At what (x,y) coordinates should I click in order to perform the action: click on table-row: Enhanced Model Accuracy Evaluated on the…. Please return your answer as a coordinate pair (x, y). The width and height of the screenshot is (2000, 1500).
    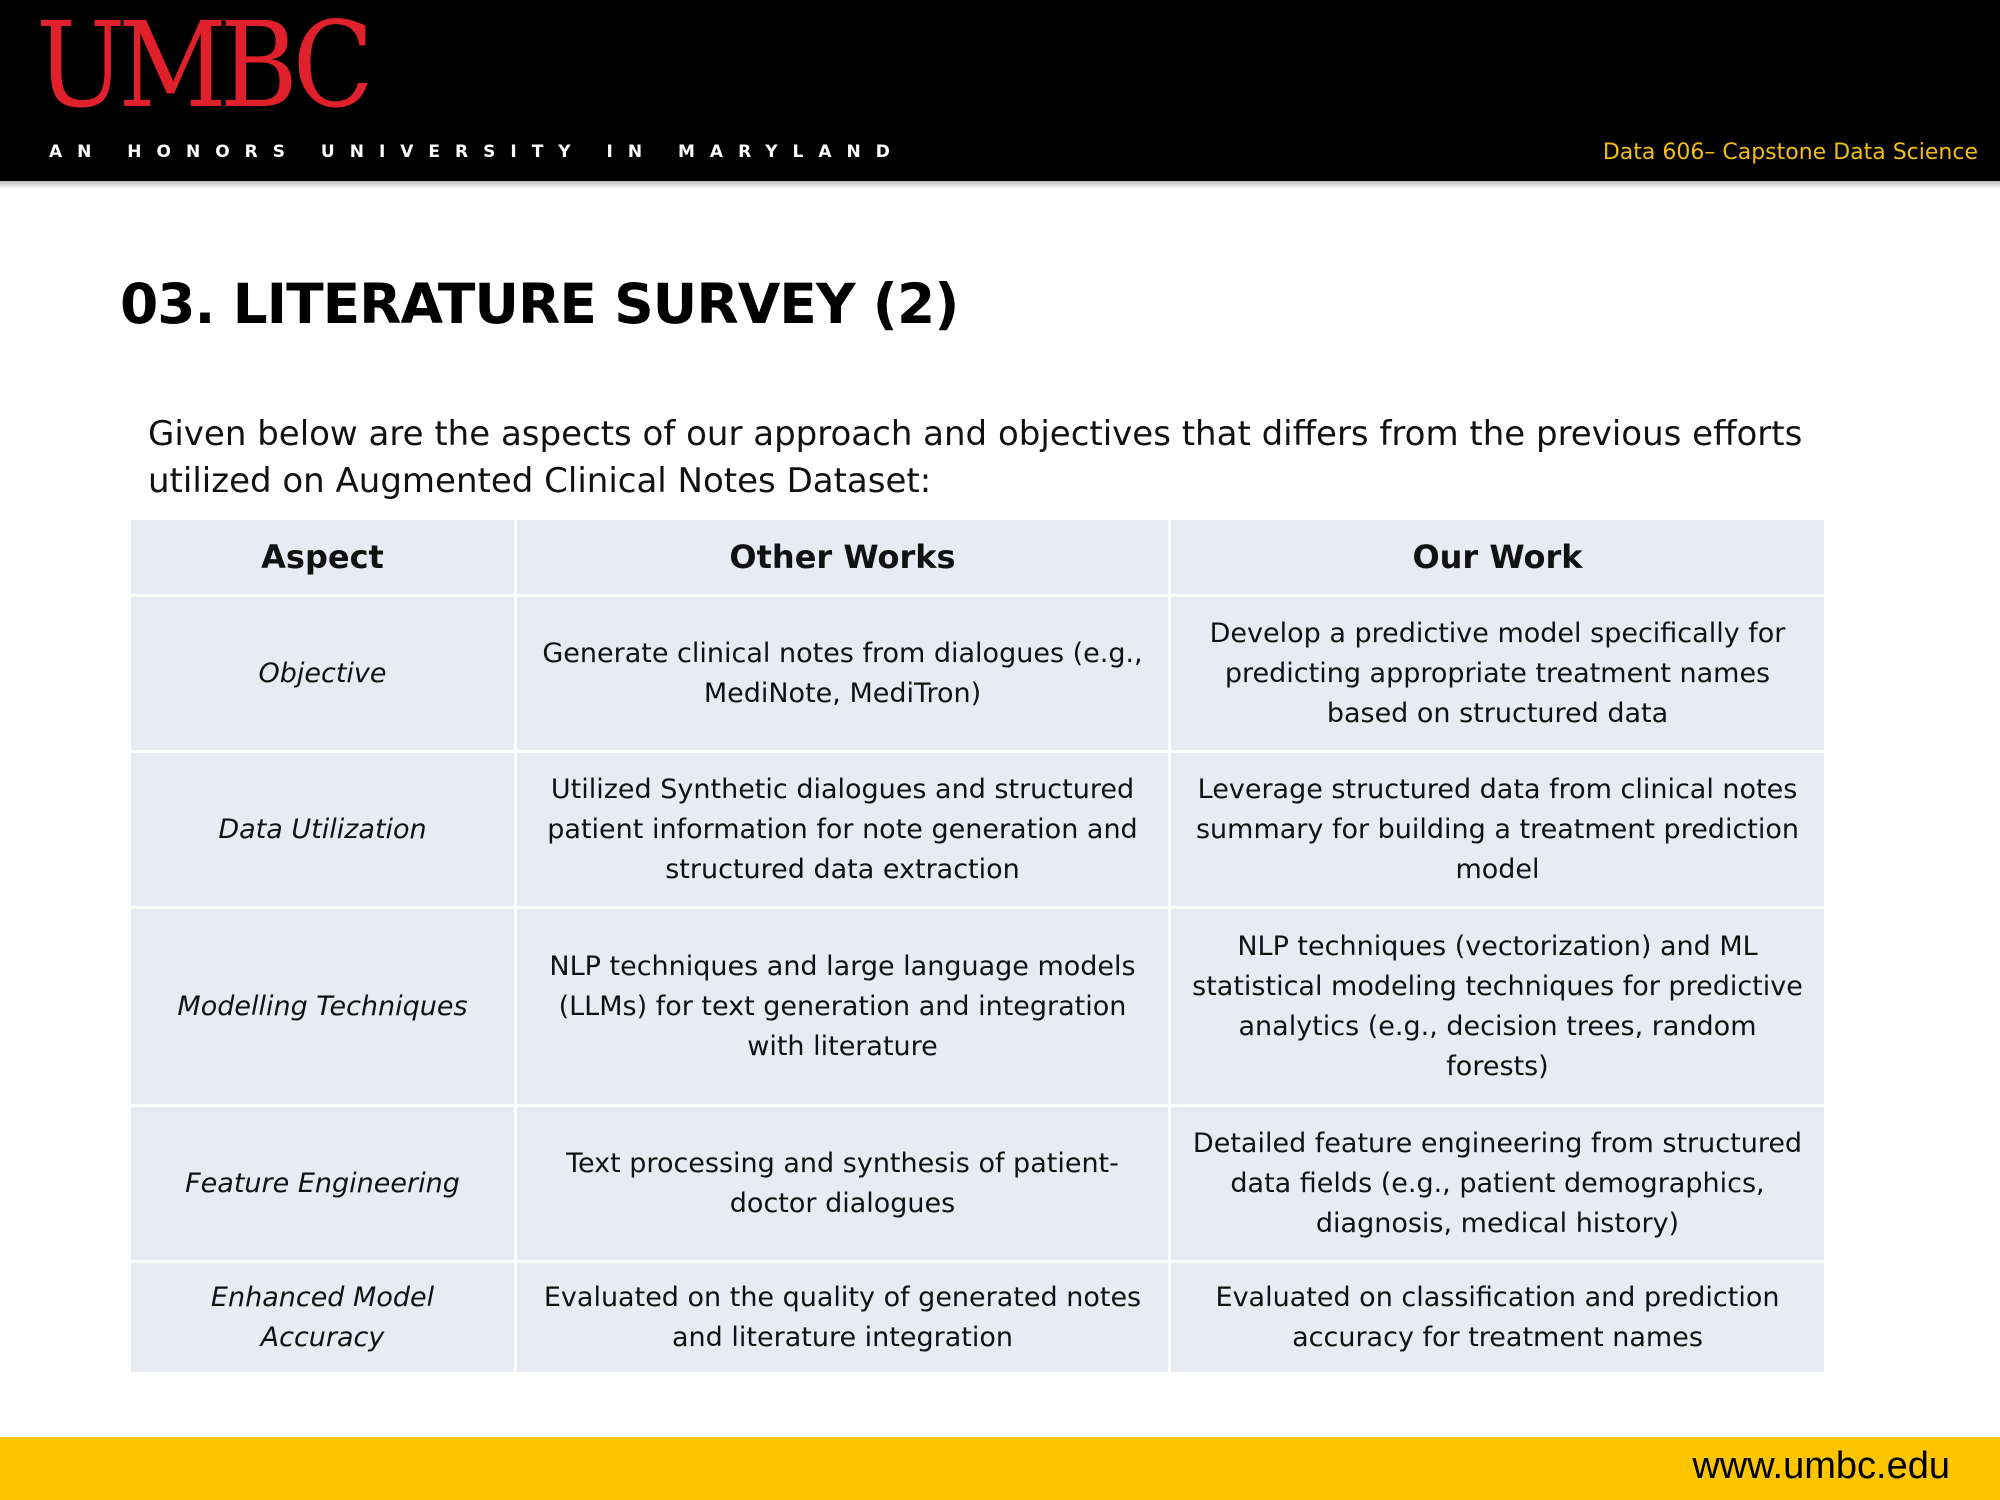
    Looking at the image, I should click on (977, 1317).